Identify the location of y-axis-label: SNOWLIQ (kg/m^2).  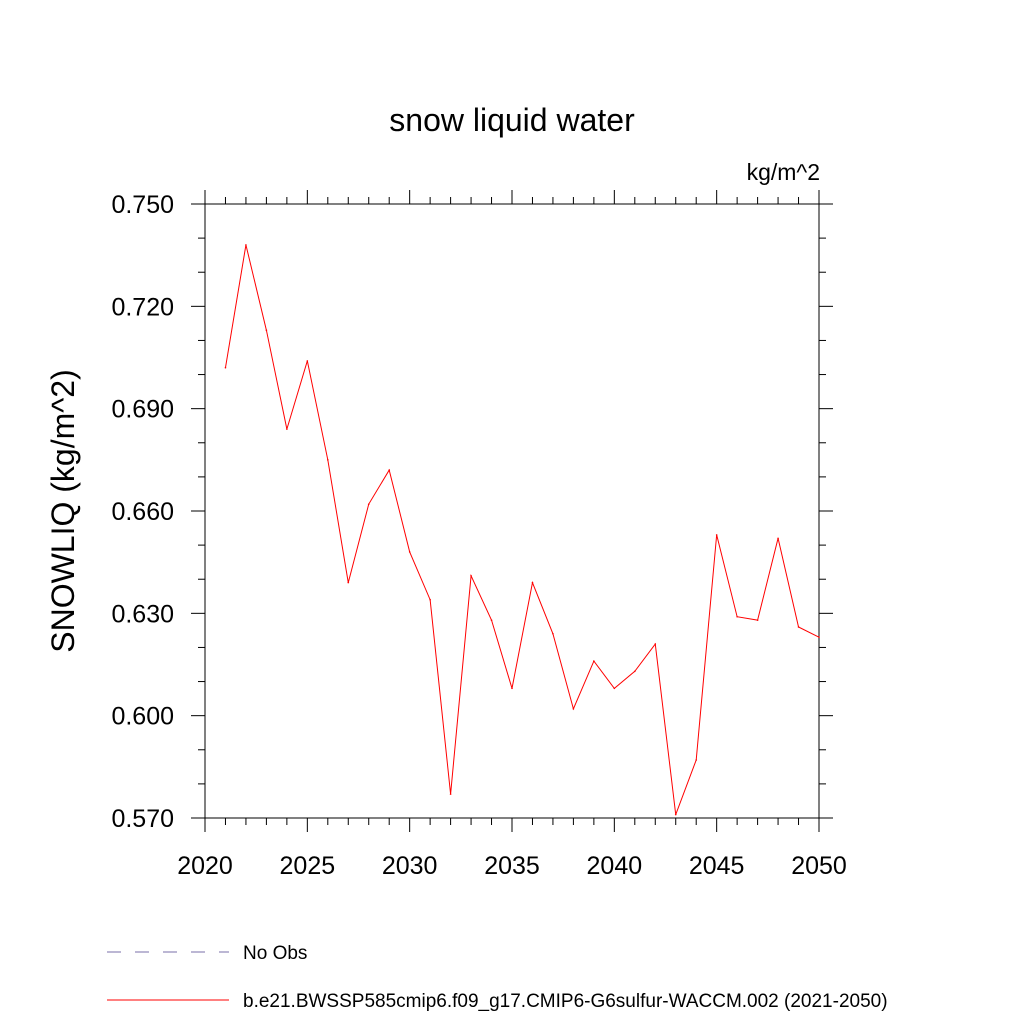
(63, 510).